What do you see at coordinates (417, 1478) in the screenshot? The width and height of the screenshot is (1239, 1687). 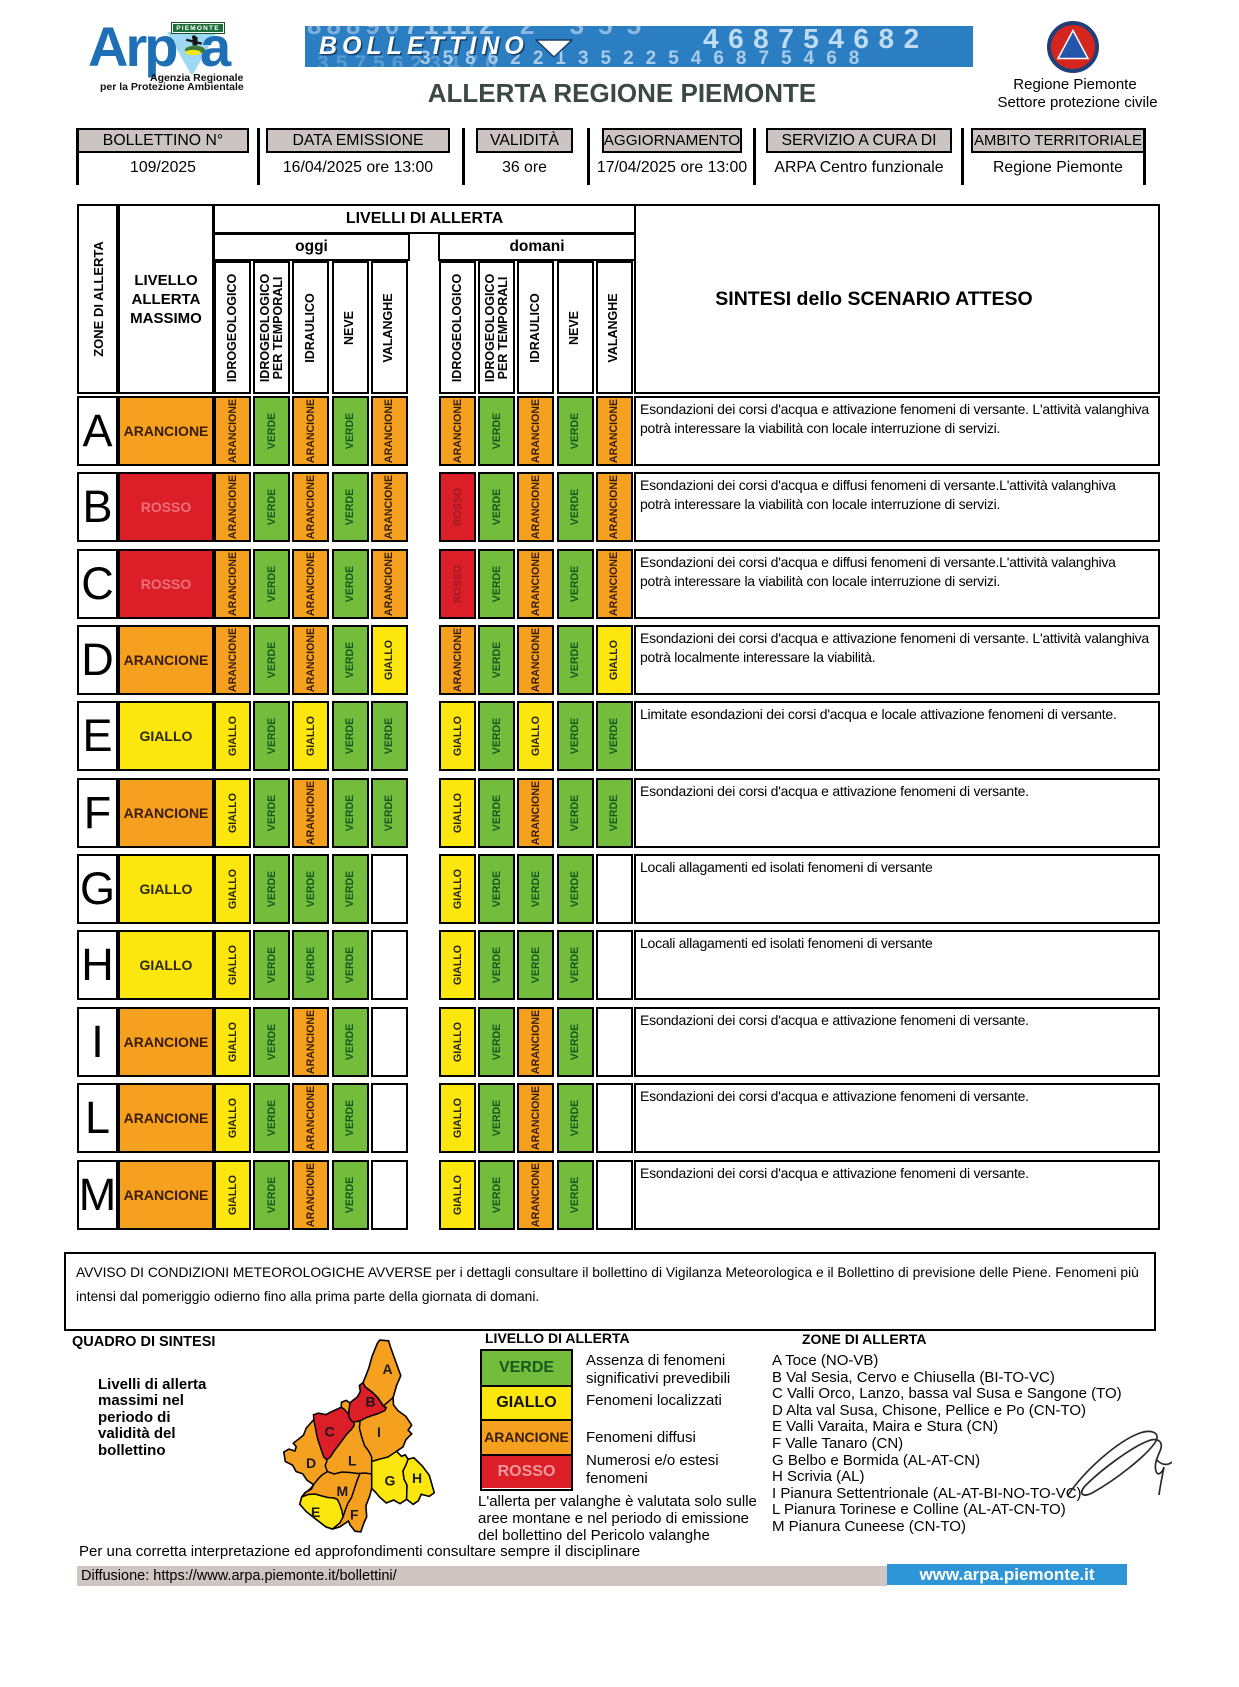 I see `svg-text: H` at bounding box center [417, 1478].